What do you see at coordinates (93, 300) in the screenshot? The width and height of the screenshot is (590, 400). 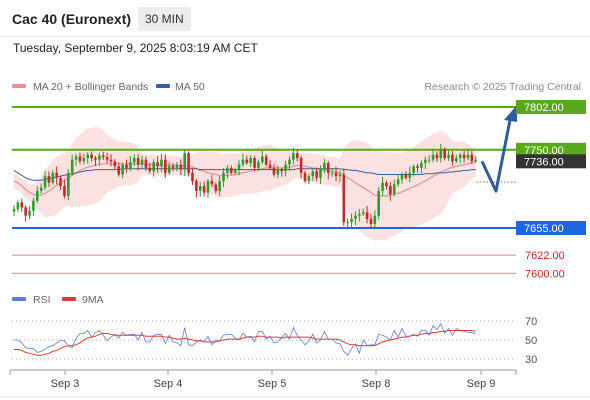 I see `rsi-ma-legend-label: 9MA` at bounding box center [93, 300].